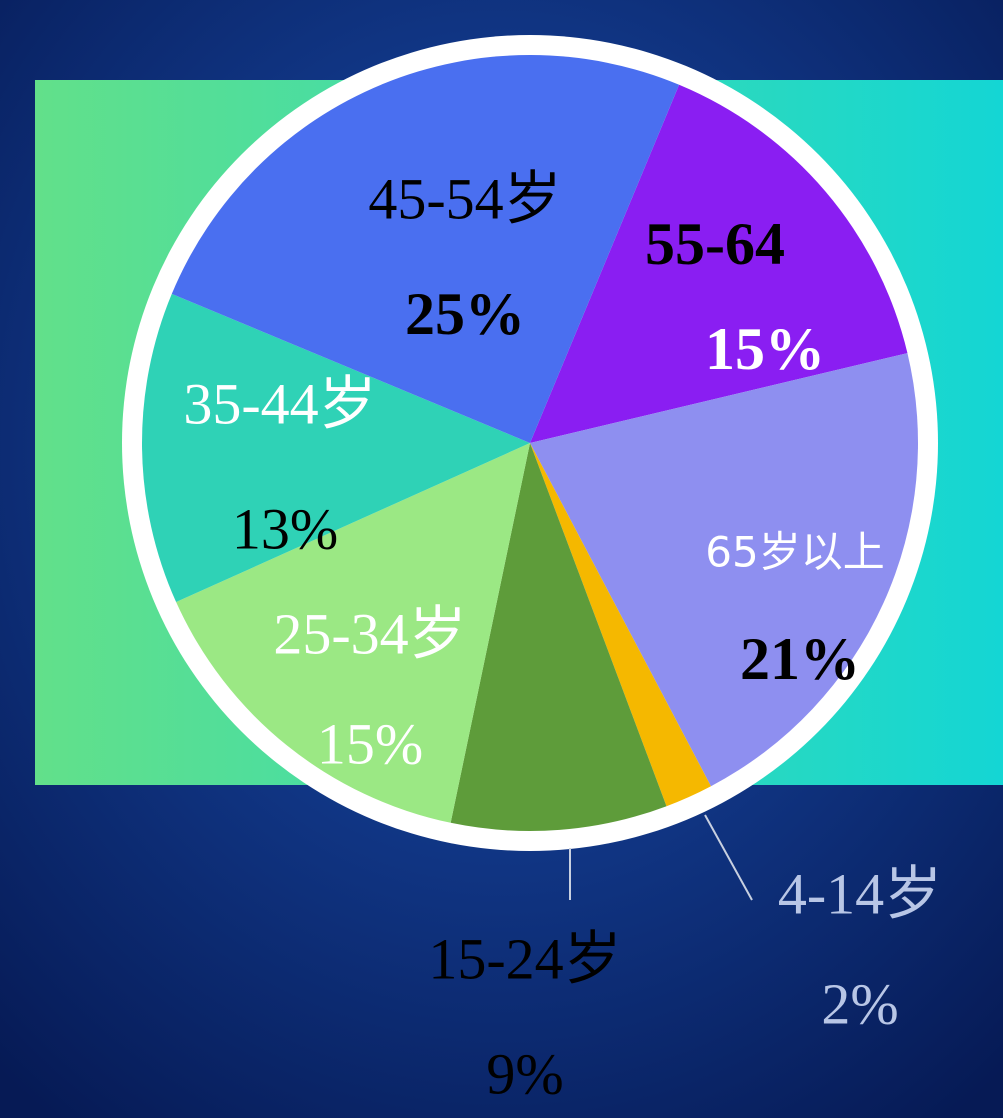 The width and height of the screenshot is (1003, 1118). I want to click on value-label: 21%, so click(800, 659).